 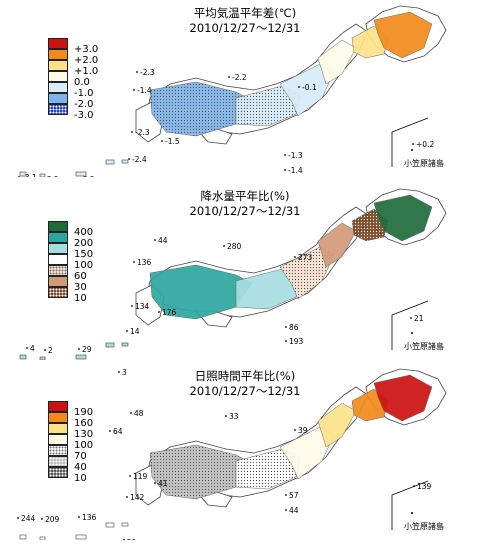 I want to click on station-value-label: 134, so click(x=142, y=306).